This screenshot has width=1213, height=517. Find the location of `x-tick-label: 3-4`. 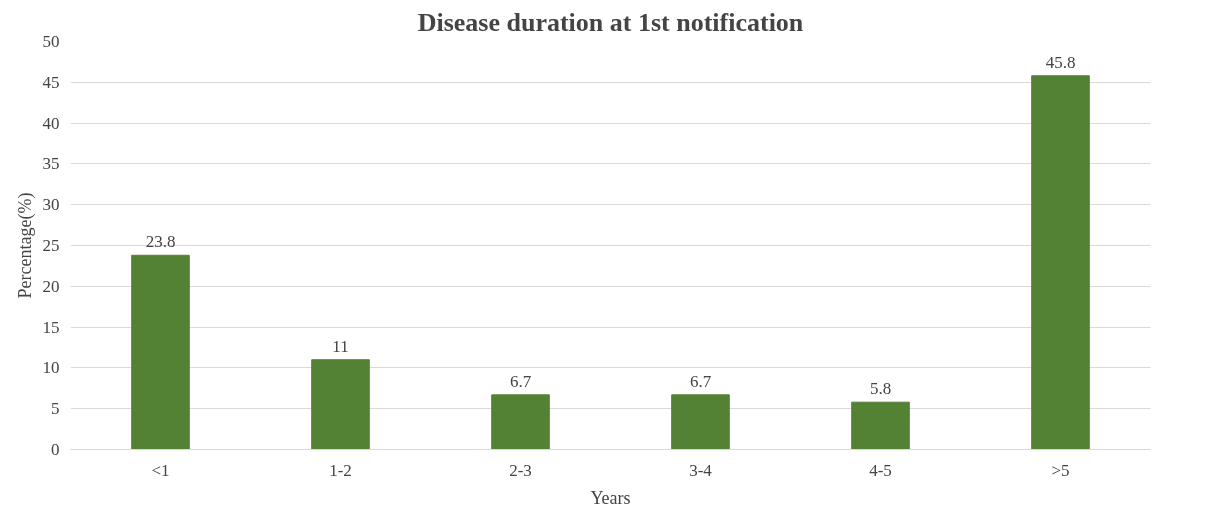

x-tick-label: 3-4 is located at coordinates (701, 470).